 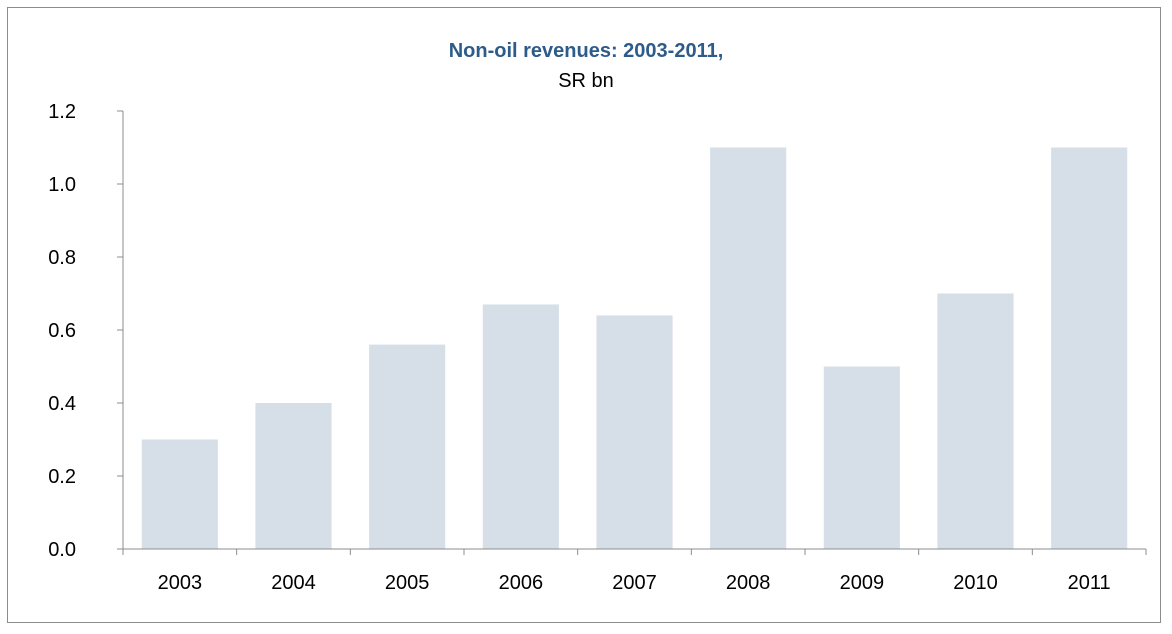 What do you see at coordinates (62, 112) in the screenshot?
I see `y-tick-label: 1.2` at bounding box center [62, 112].